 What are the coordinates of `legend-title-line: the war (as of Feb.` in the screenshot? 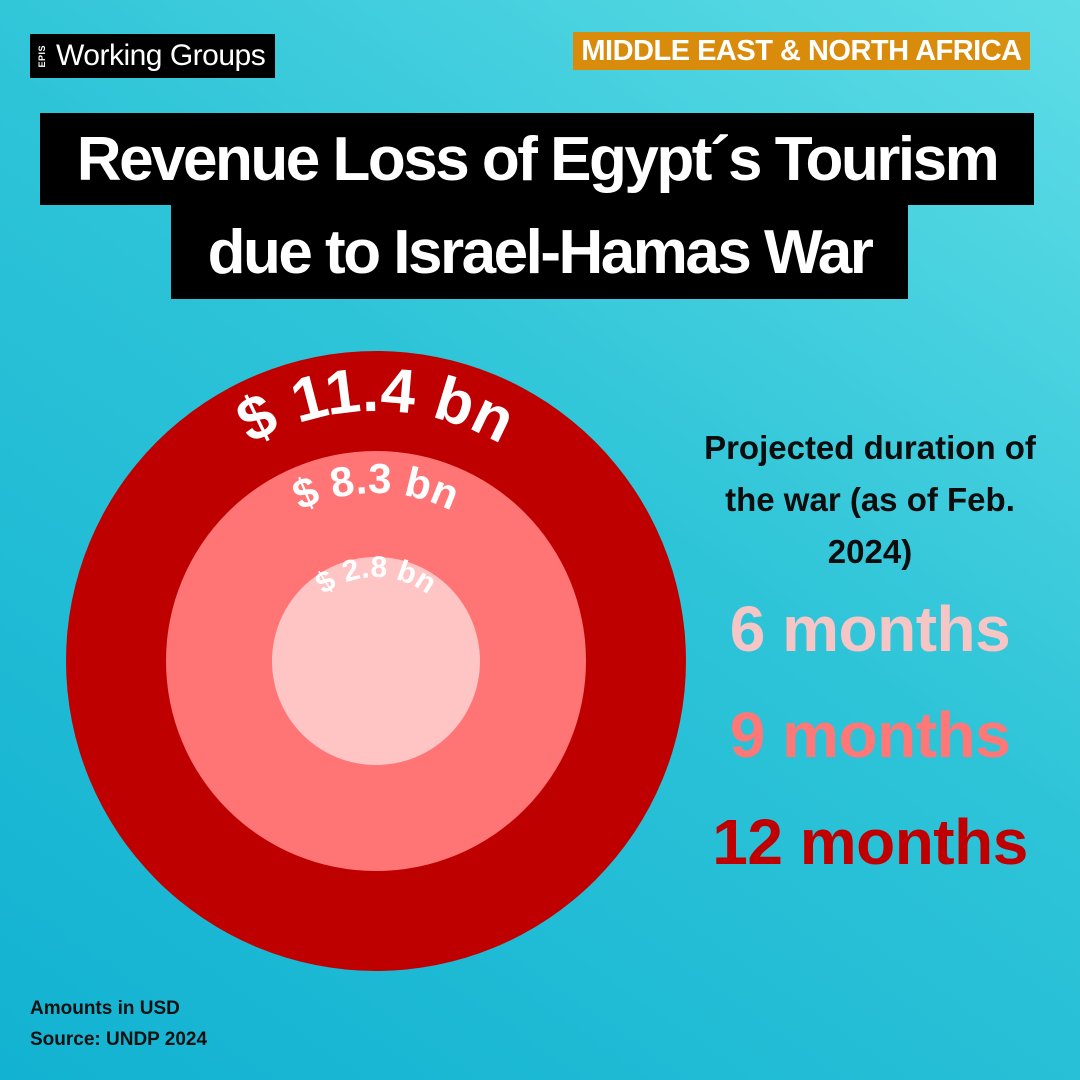 It's located at (870, 499).